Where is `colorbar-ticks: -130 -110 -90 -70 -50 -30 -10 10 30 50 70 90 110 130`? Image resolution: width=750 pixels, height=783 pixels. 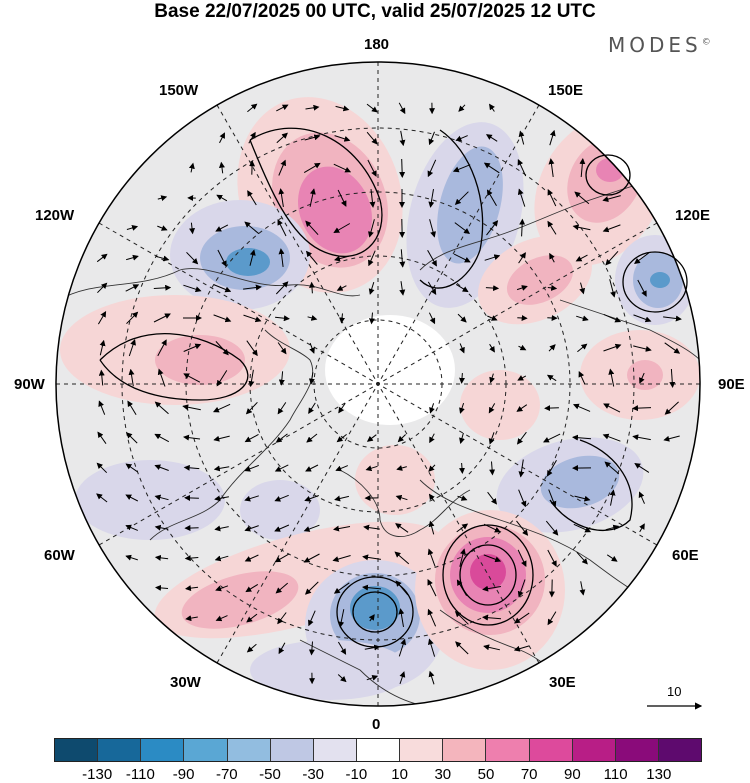 colorbar-ticks: -130 -110 -90 -70 -50 -30 -10 10 30 50 70 90 110 130 is located at coordinates (375, 774).